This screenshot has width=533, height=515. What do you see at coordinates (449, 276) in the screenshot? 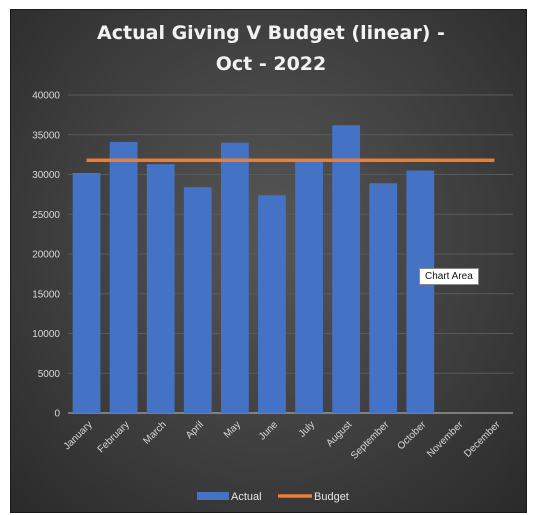
I see `chart-area-tooltip: Chart Area` at bounding box center [449, 276].